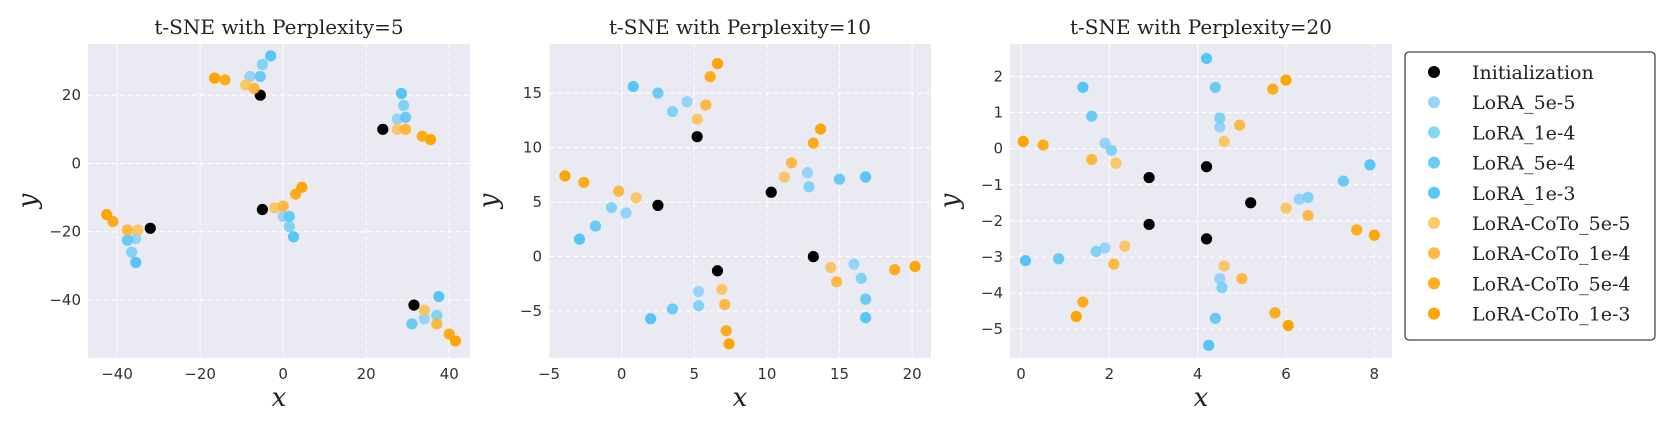 The width and height of the screenshot is (1661, 431). I want to click on legend-label: LoRA_5e-4, so click(1523, 164).